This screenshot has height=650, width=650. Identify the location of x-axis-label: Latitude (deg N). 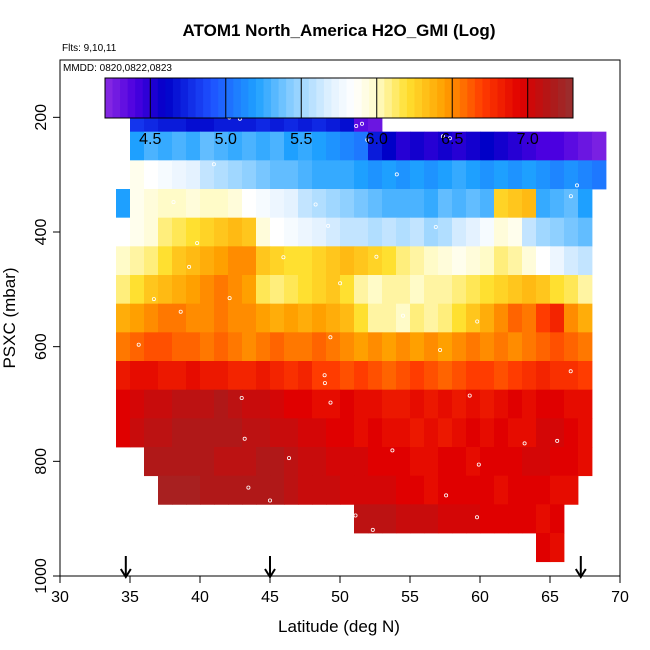
(339, 626).